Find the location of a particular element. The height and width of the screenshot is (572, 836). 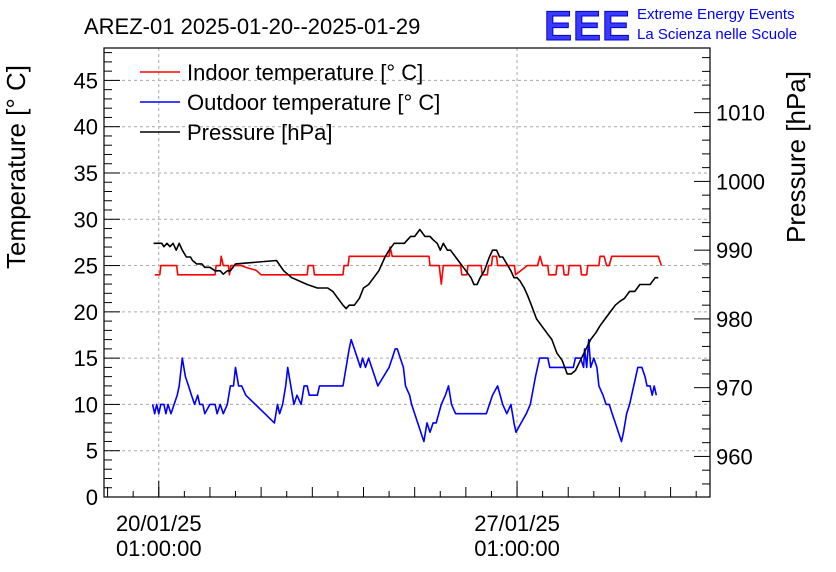

y-tick-label: 30 is located at coordinates (86, 219).